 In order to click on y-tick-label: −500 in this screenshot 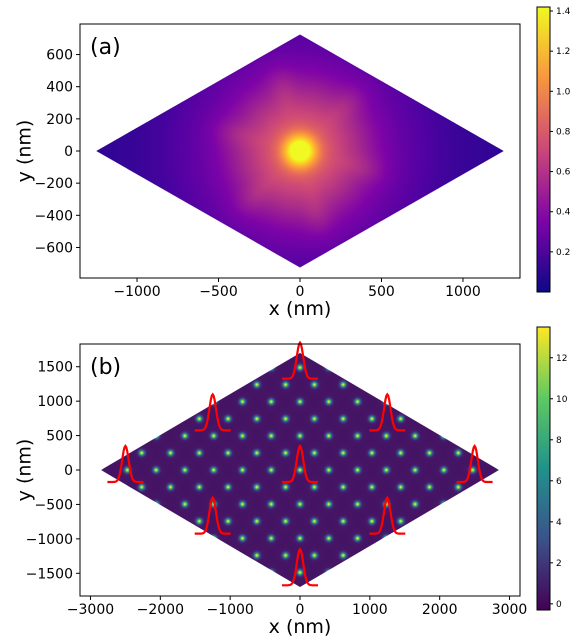, I will do `click(54, 505)`.